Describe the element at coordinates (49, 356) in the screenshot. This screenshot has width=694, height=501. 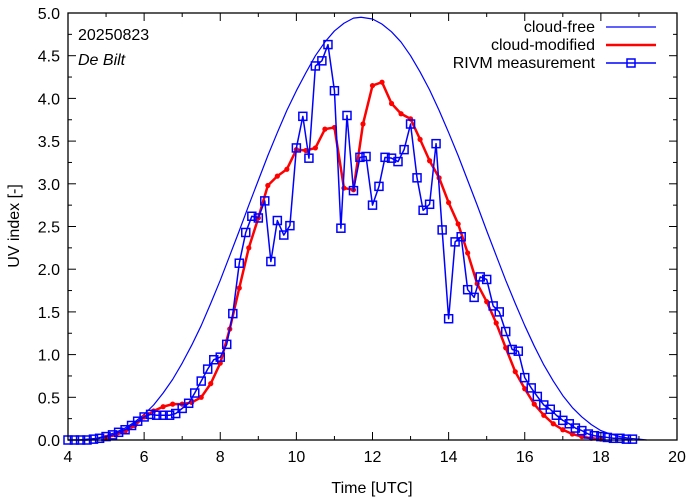
I see `y-tick-label: 1.0` at that location.